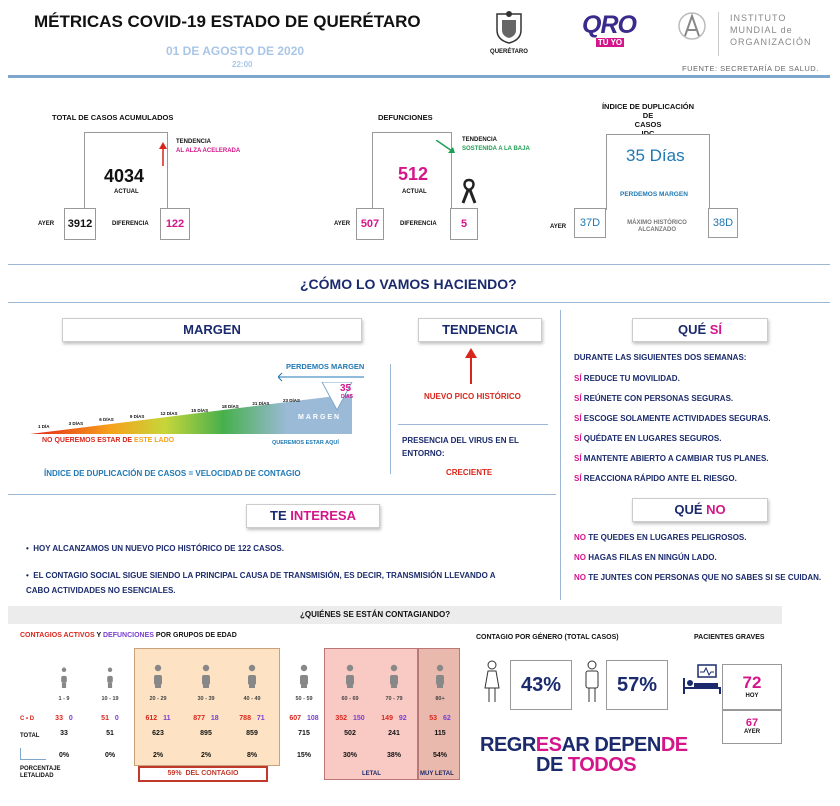  I want to click on idc-max-label: MÁXIMO HISTÓRICO ALCANZADO, so click(657, 226).